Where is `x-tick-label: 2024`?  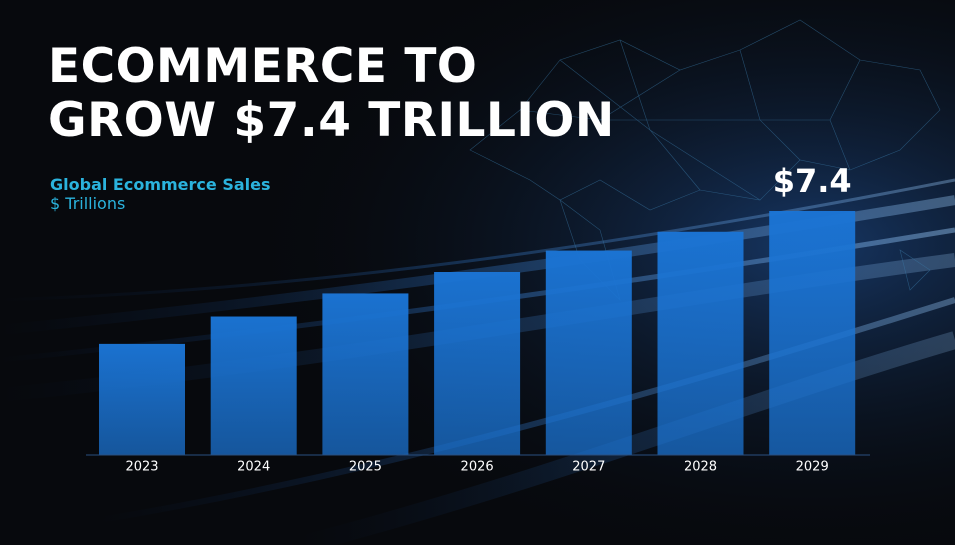 x-tick-label: 2024 is located at coordinates (253, 467).